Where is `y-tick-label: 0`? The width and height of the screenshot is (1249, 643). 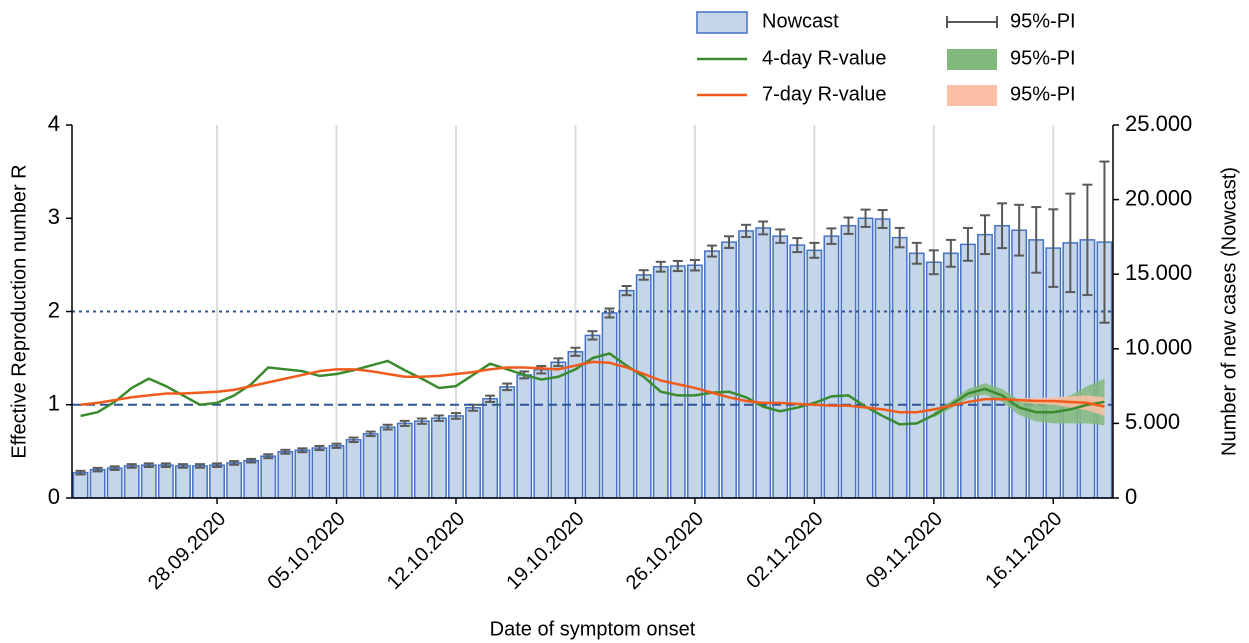 y-tick-label: 0 is located at coordinates (54, 496).